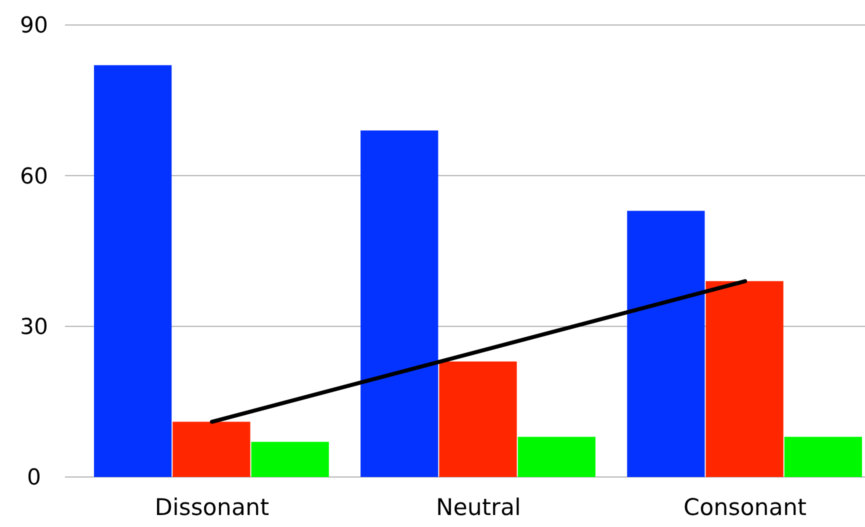 The image size is (865, 527). Describe the element at coordinates (478, 508) in the screenshot. I see `x-tick-label: Neutral` at that location.